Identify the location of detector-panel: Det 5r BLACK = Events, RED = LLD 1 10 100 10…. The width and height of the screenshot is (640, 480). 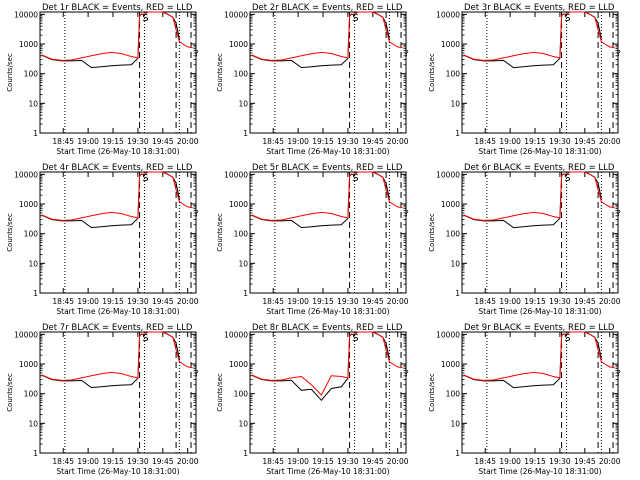
(312, 239).